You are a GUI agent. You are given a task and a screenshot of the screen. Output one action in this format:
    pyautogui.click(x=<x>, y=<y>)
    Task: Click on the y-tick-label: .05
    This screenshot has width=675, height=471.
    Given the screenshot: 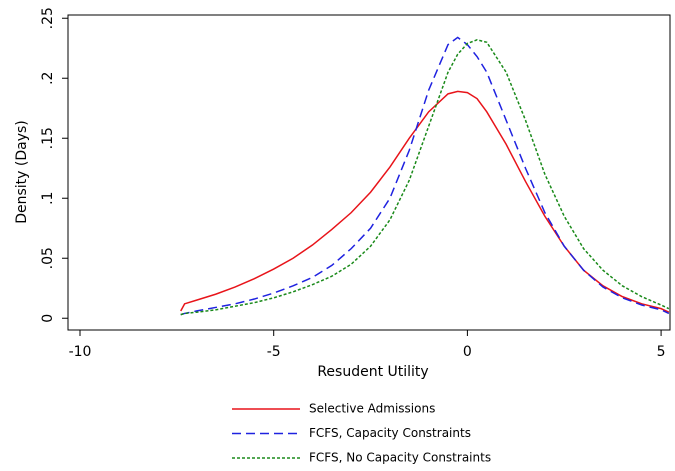 What is the action you would take?
    pyautogui.click(x=48, y=258)
    